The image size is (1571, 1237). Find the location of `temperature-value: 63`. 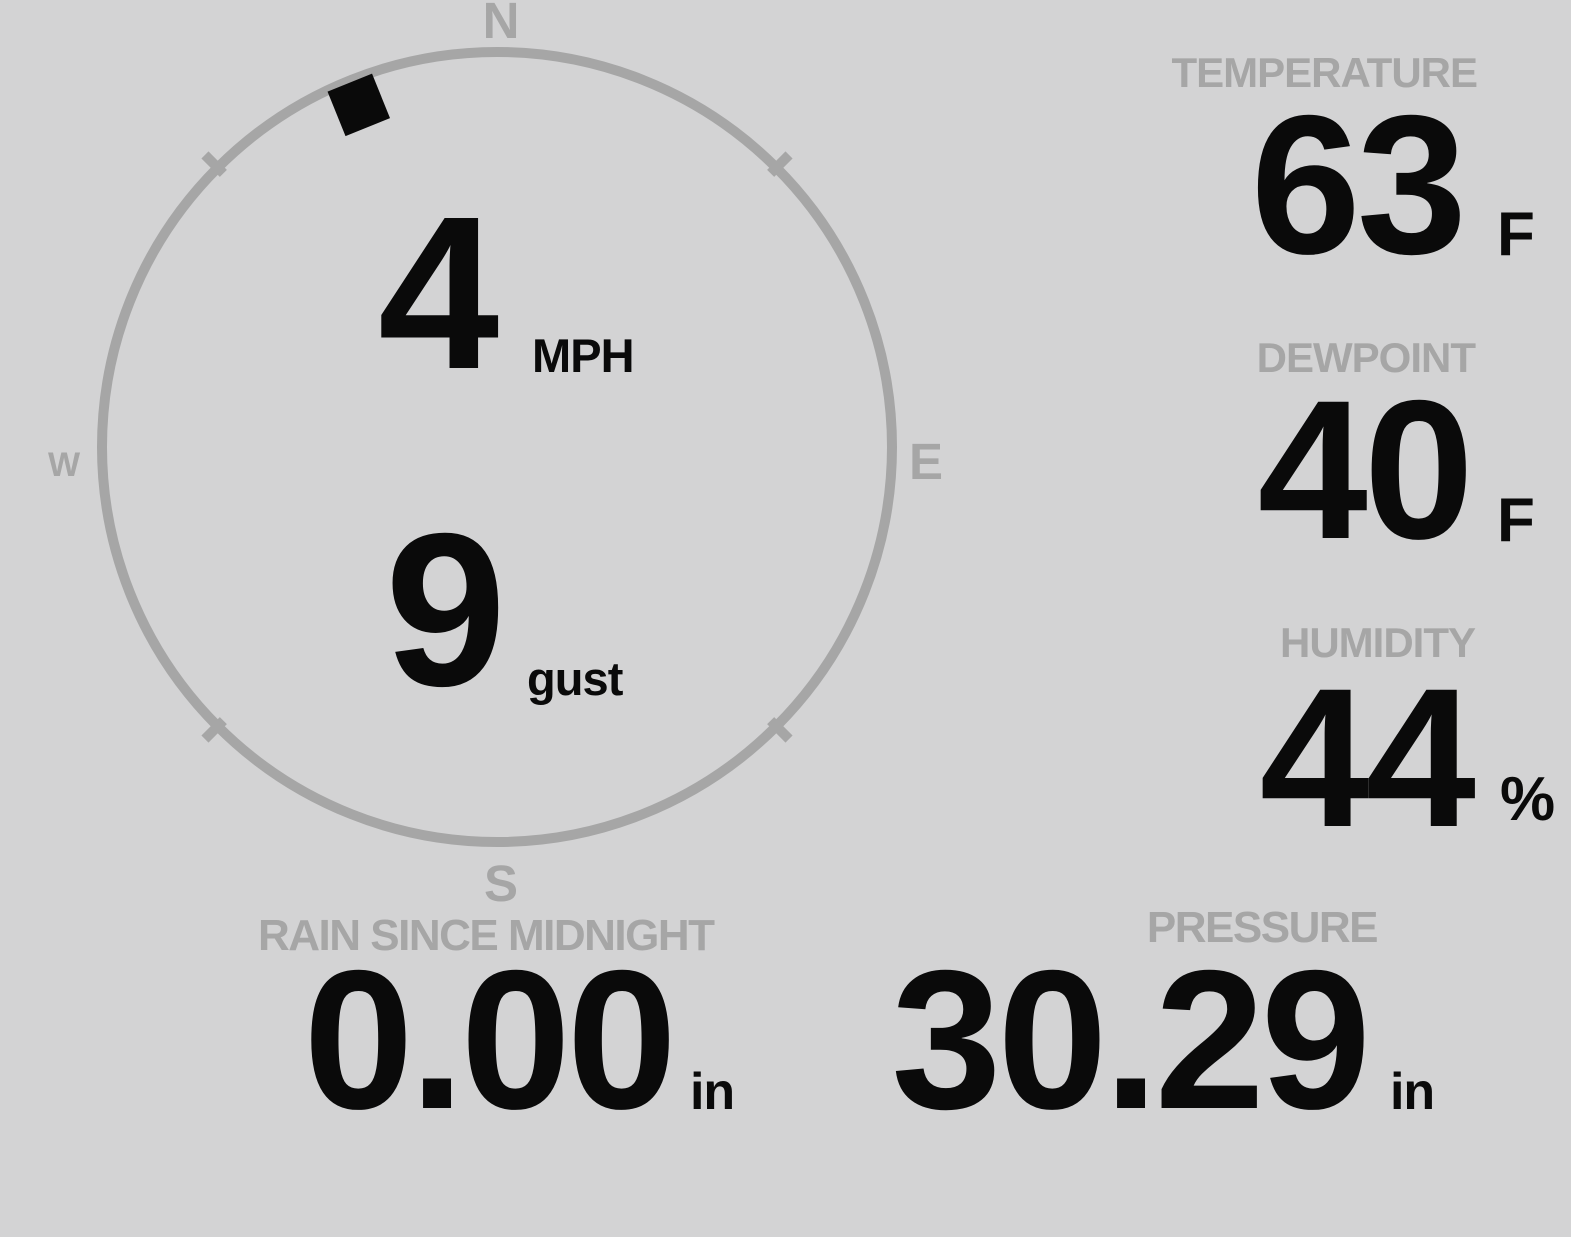

temperature-value: 63 is located at coordinates (1358, 184).